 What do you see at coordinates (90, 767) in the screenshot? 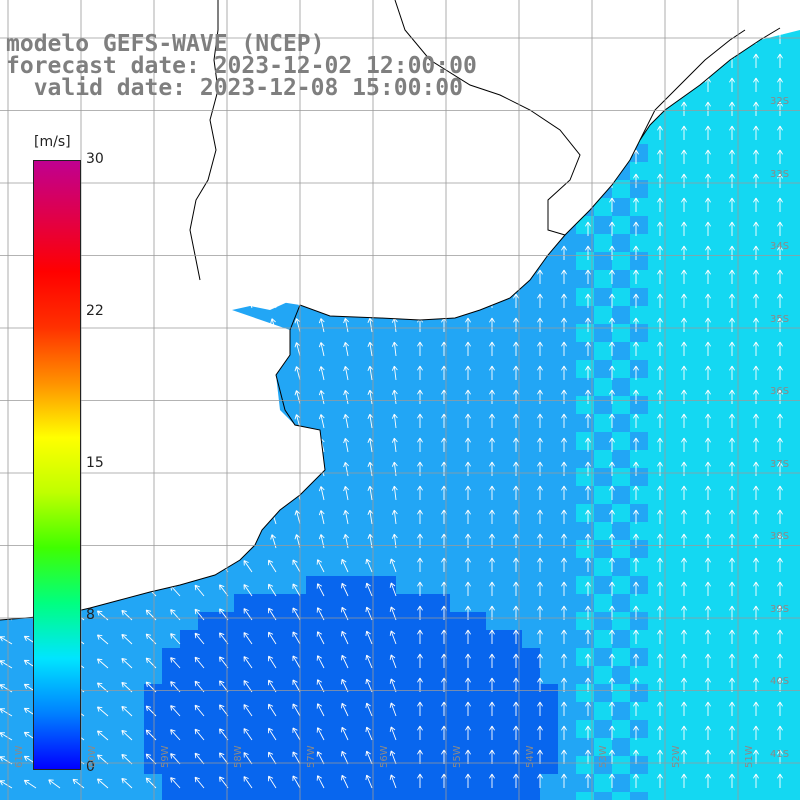
I see `colorbar-tick-0: 0` at bounding box center [90, 767].